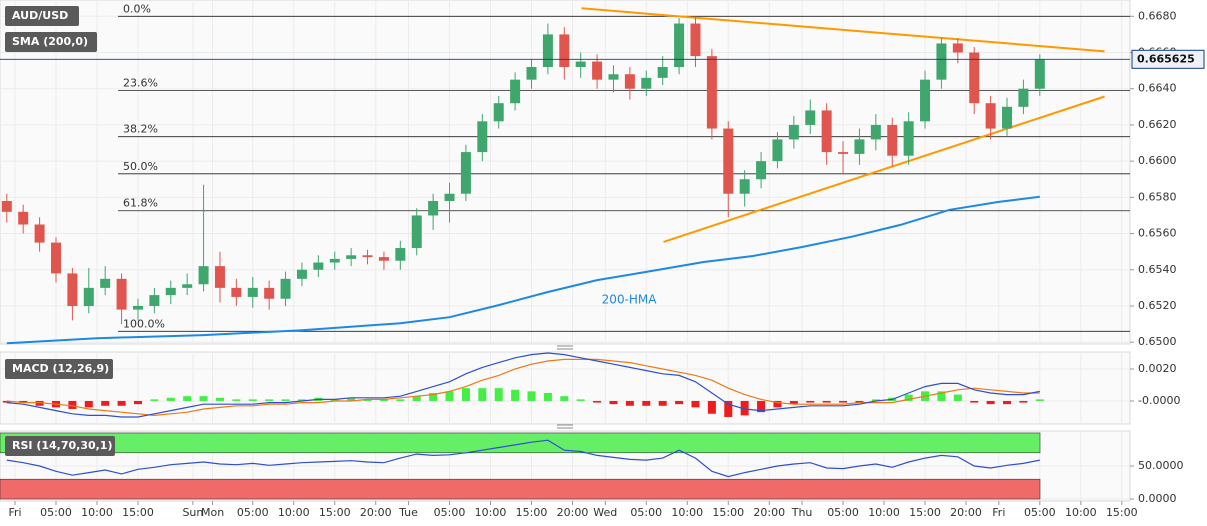 The height and width of the screenshot is (526, 1207). What do you see at coordinates (1157, 368) in the screenshot?
I see `y-tick-label: 0.0020` at bounding box center [1157, 368].